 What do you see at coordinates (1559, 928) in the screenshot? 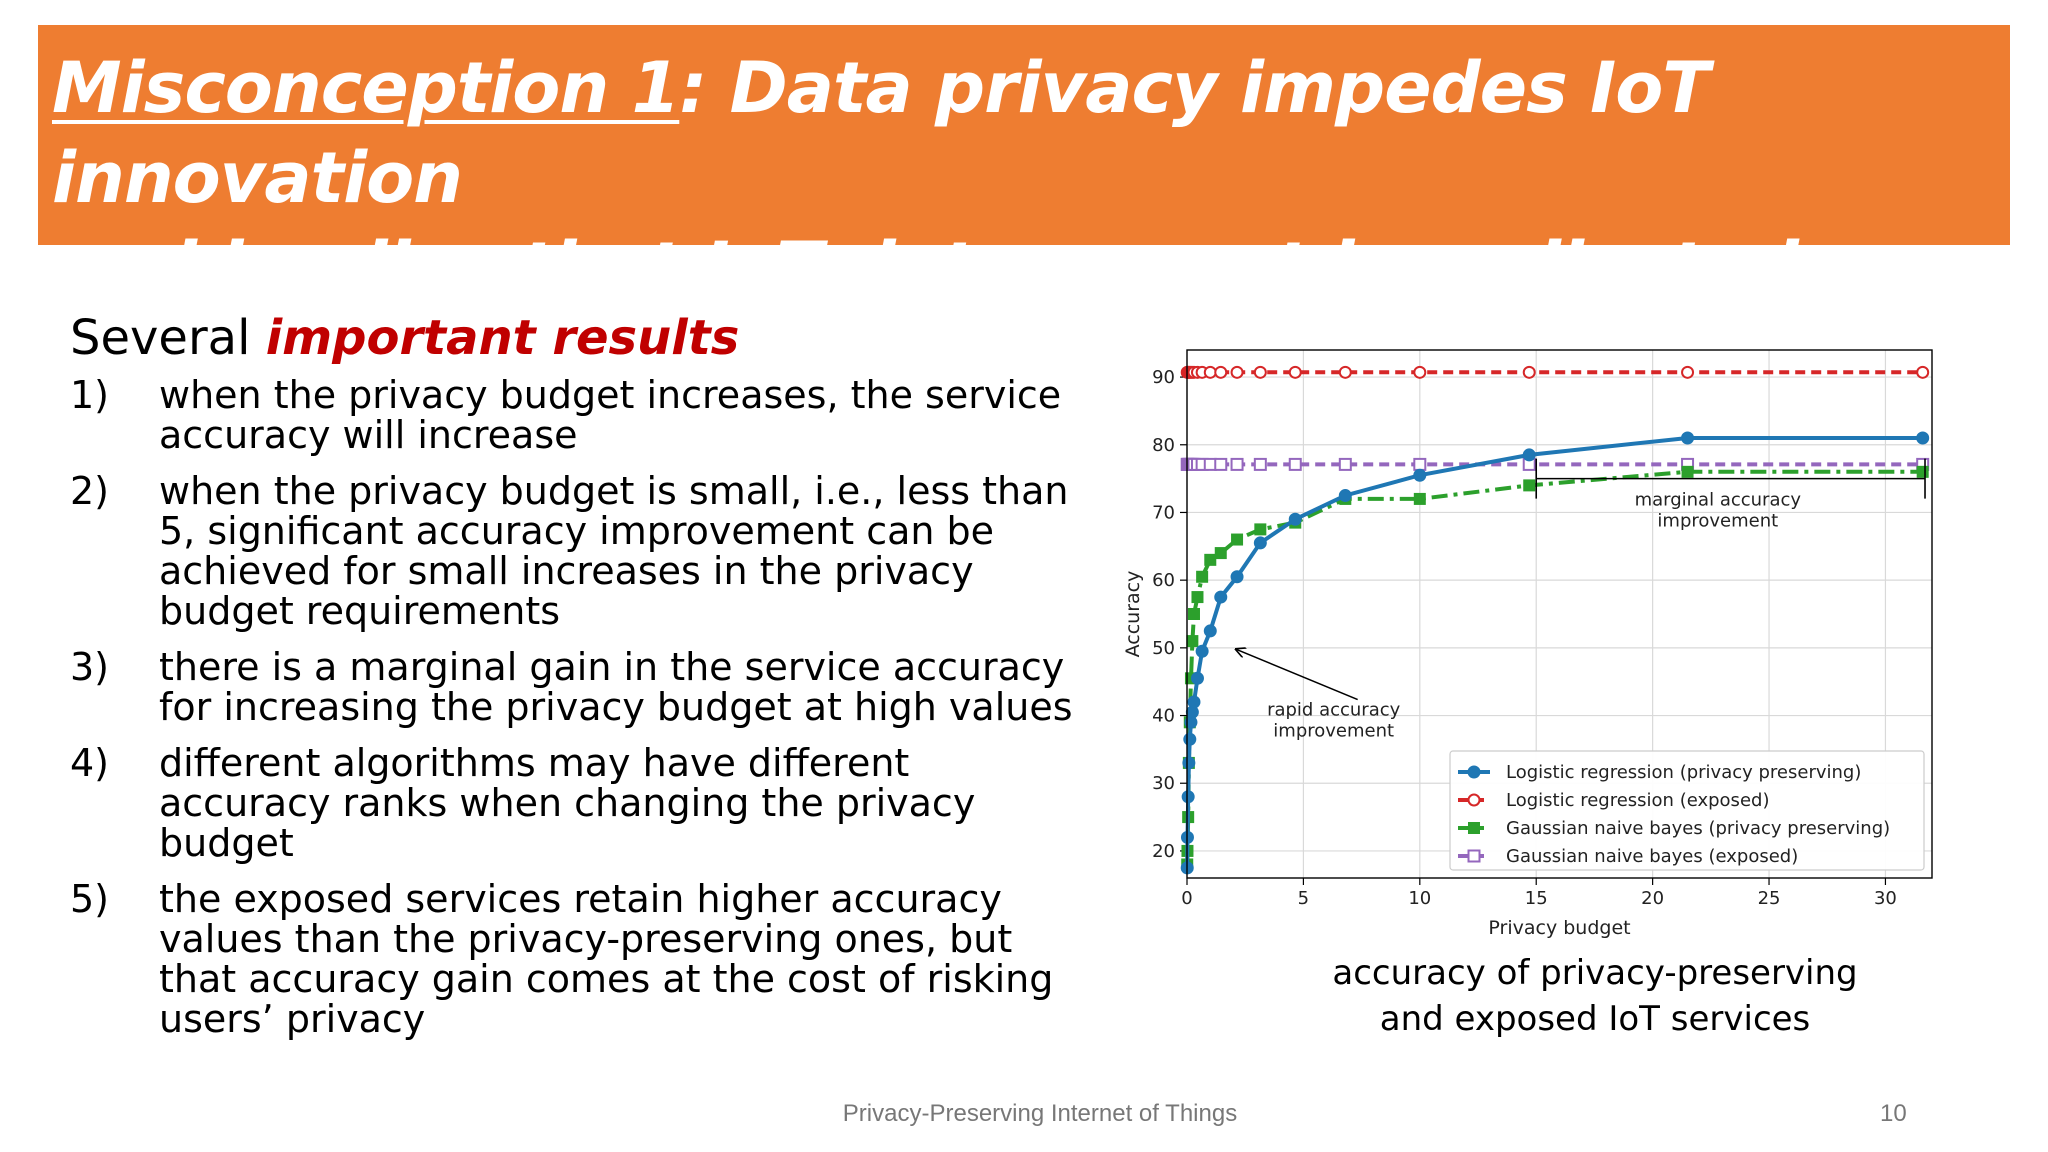
I see `x-axis-label: Privacy budget` at bounding box center [1559, 928].